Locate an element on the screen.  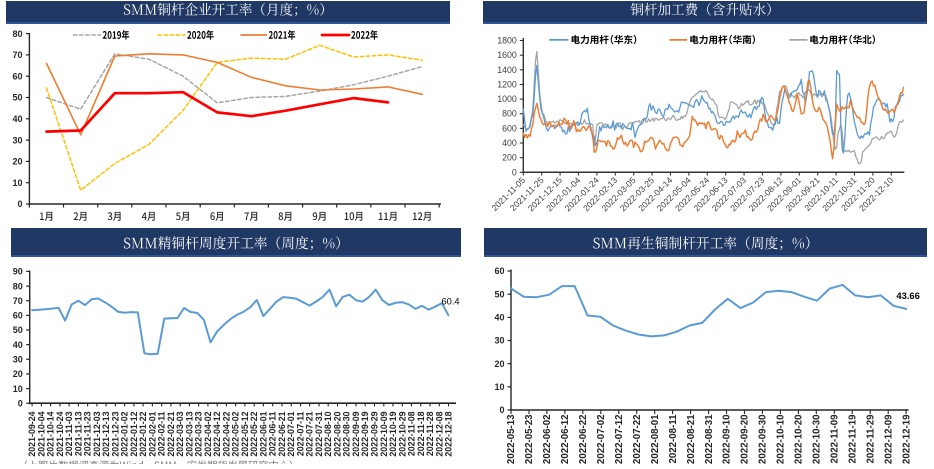
svg-text: 2022-11-29 is located at coordinates (870, 439).